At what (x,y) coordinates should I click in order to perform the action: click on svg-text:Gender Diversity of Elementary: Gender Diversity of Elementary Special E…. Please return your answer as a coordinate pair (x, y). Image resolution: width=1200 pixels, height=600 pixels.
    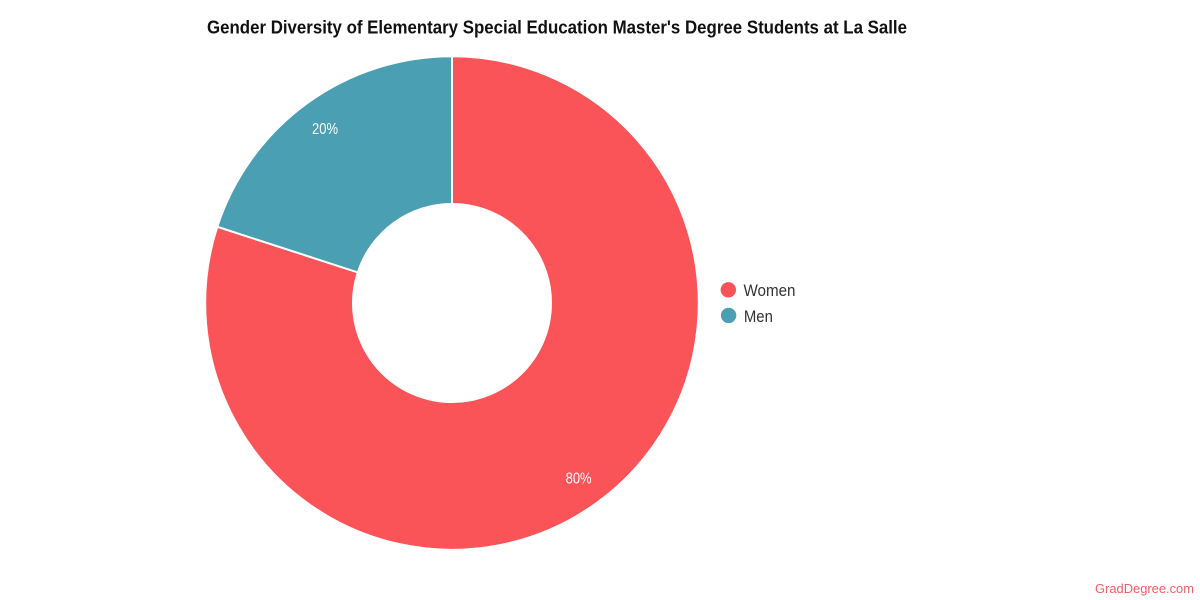
    Looking at the image, I should click on (557, 28).